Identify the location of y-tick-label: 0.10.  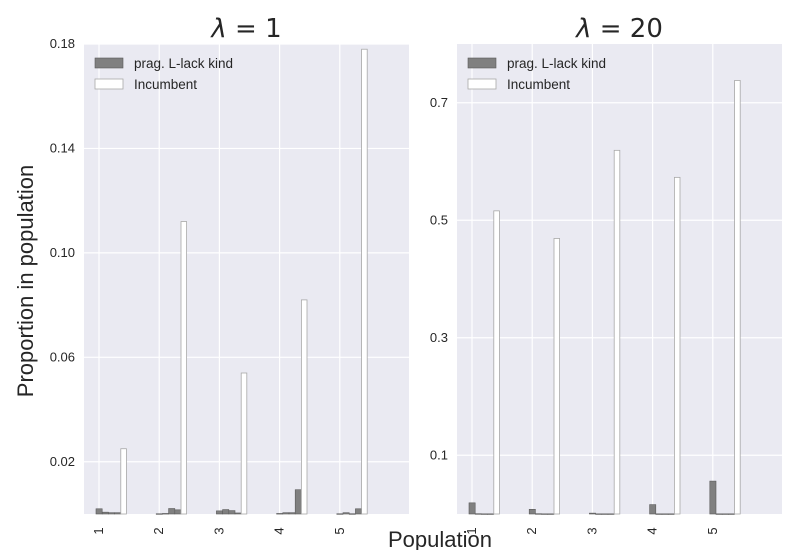
(62, 252).